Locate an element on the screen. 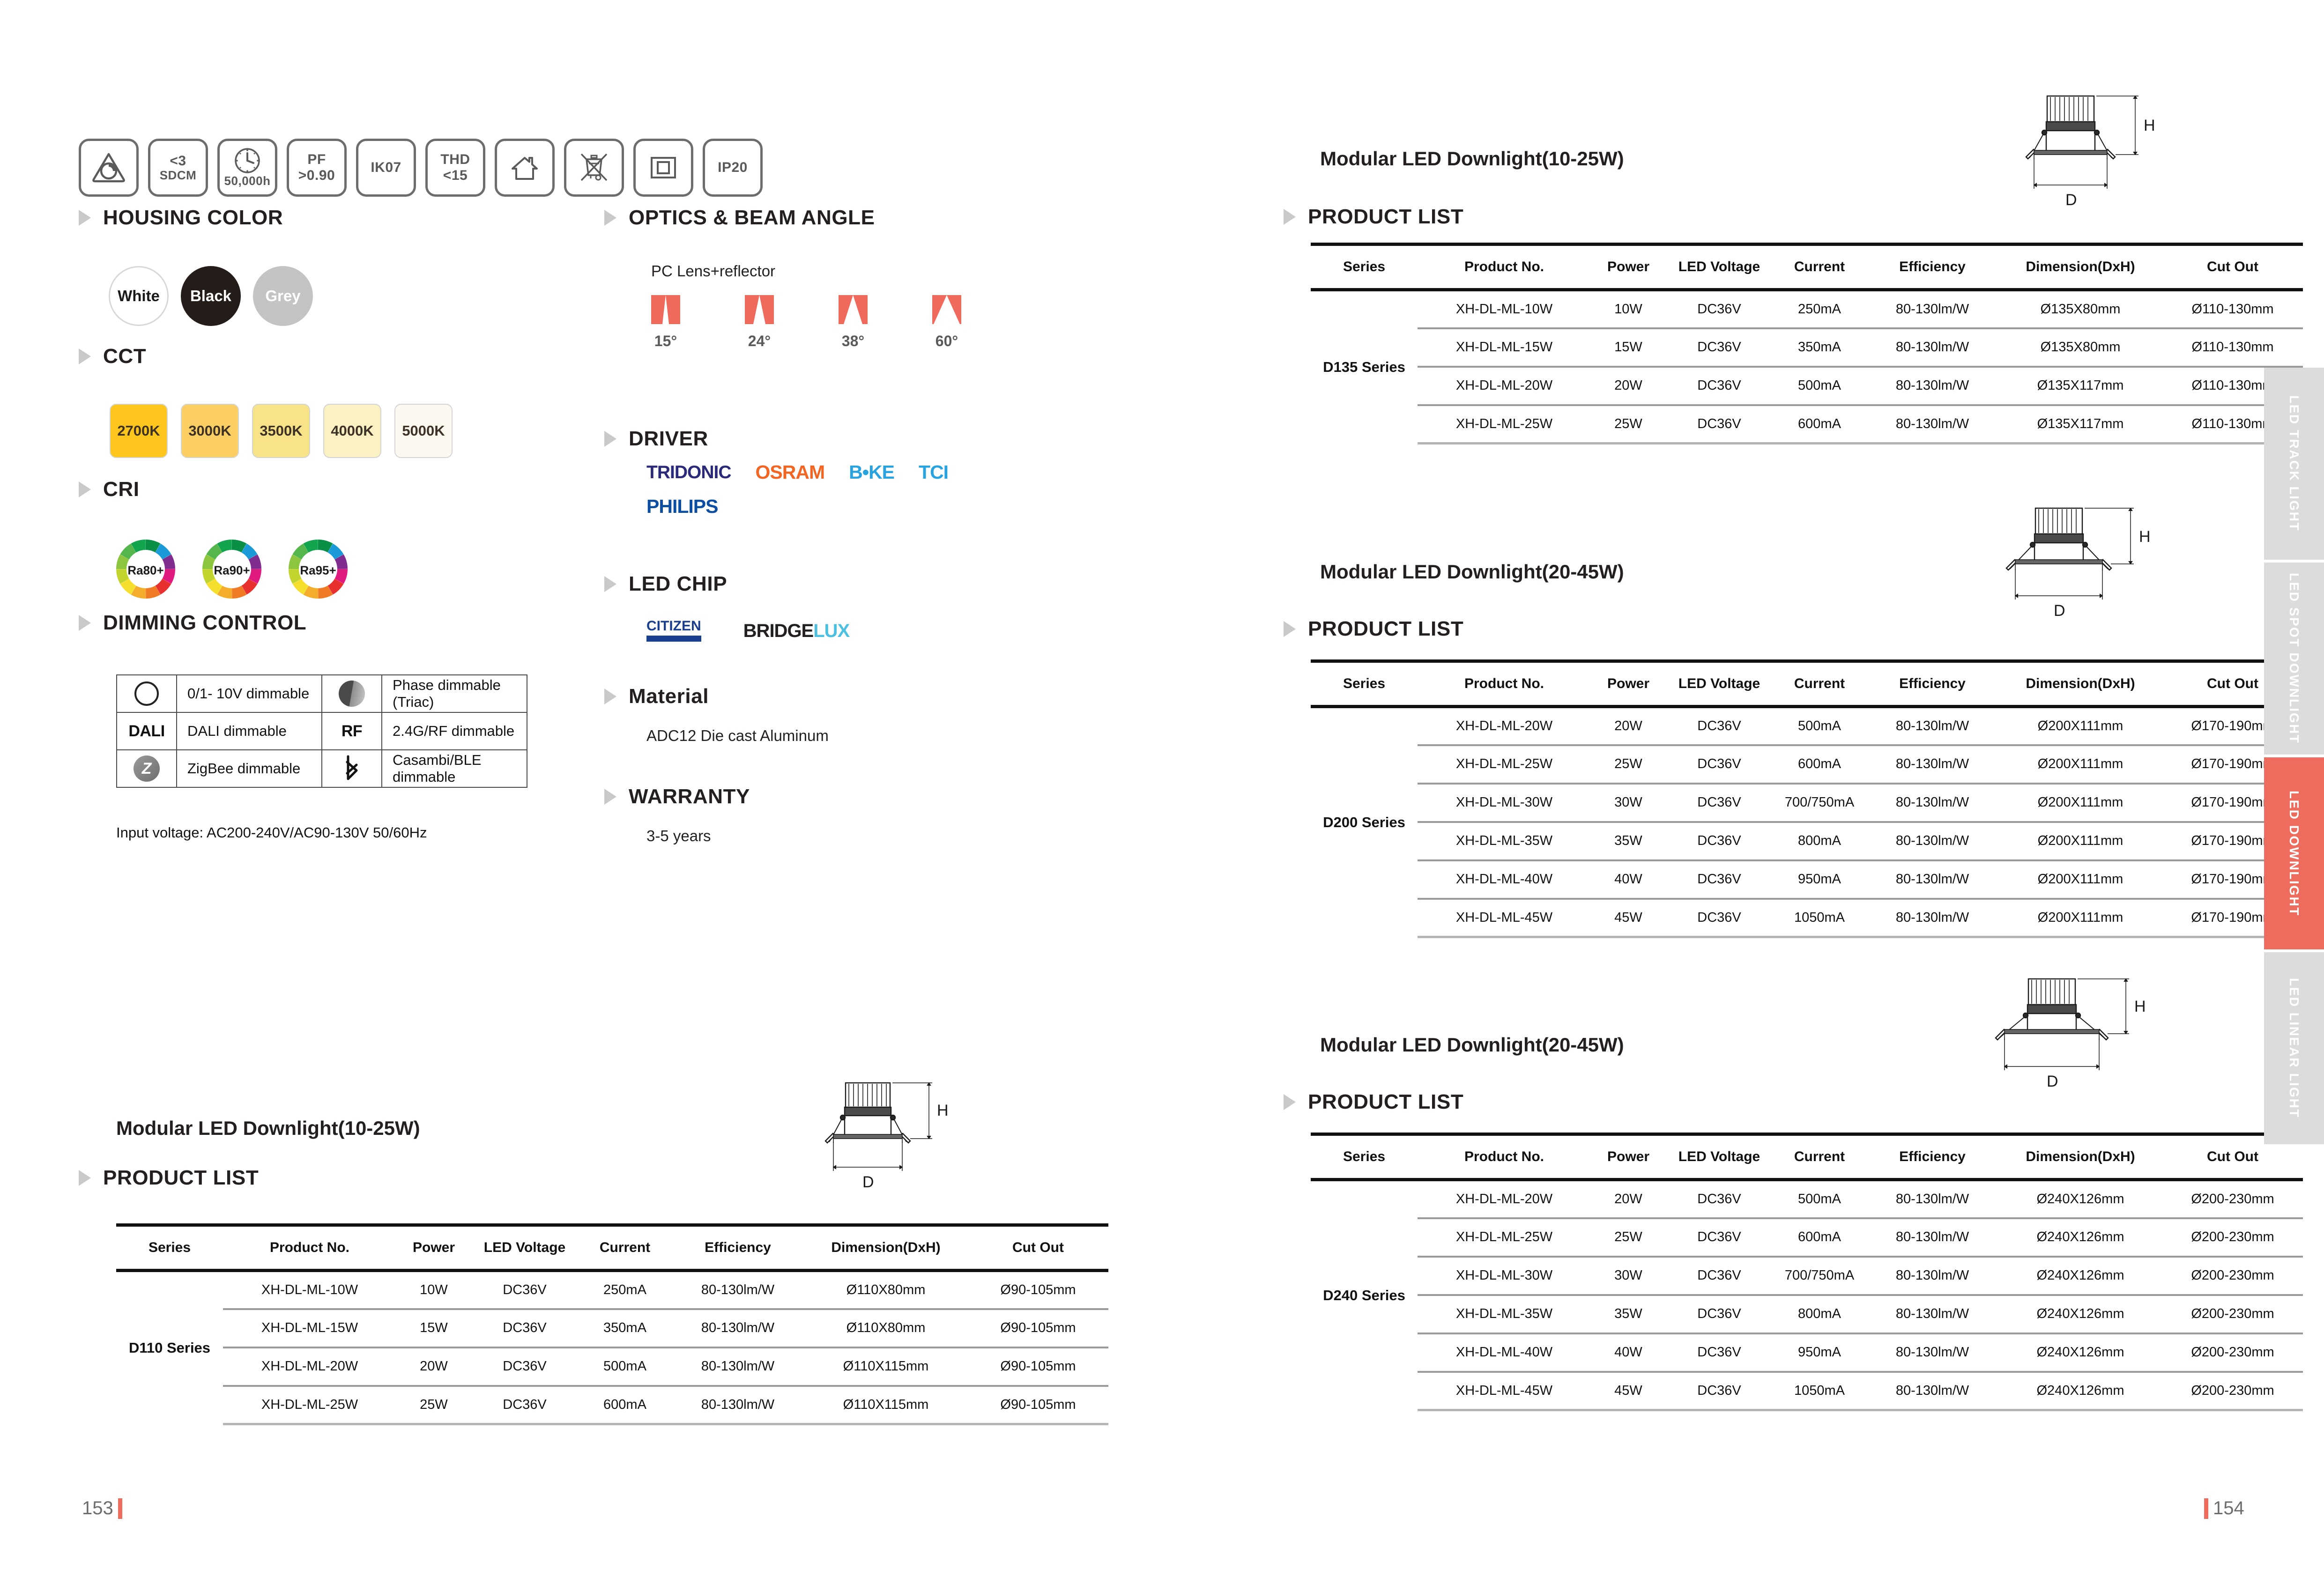 Image resolution: width=2324 pixels, height=1577 pixels. cell-power: 15W is located at coordinates (1628, 348).